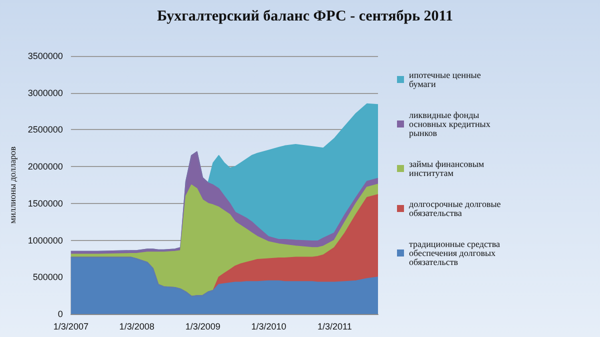  Describe the element at coordinates (136, 327) in the screenshot. I see `x-tick-label: 1/3/2008` at that location.